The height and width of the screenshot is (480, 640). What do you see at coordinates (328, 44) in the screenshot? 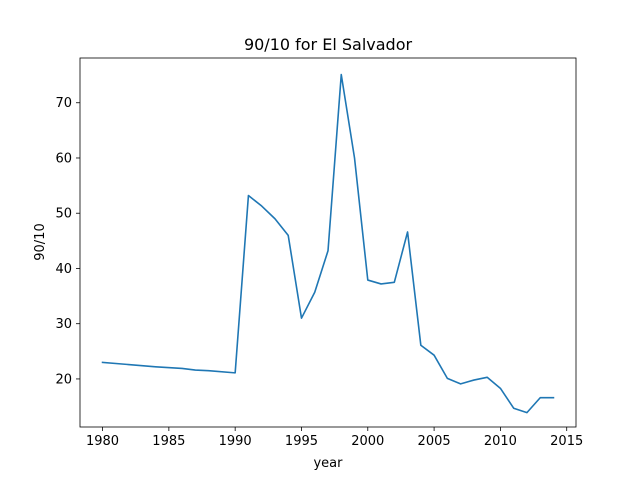
I see `chart-title: 90/10 for El Salvador` at bounding box center [328, 44].